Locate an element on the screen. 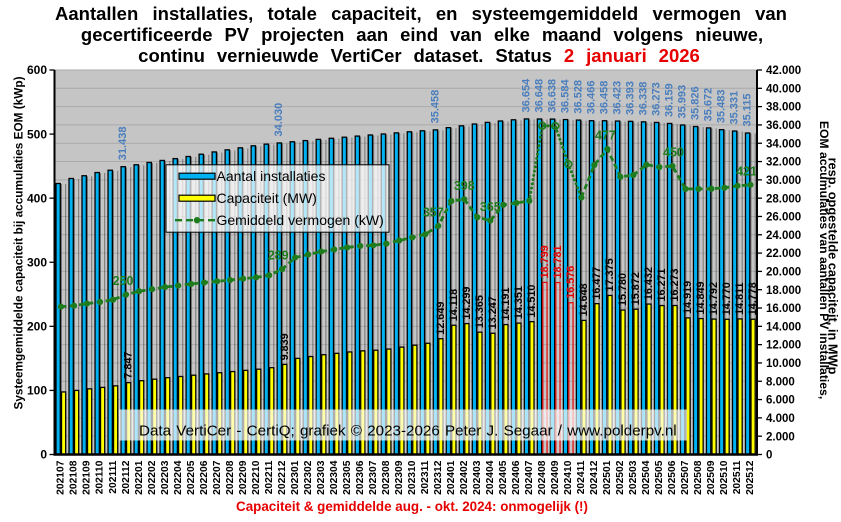 The image size is (841, 522). svg-text: 36.393 is located at coordinates (630, 98).